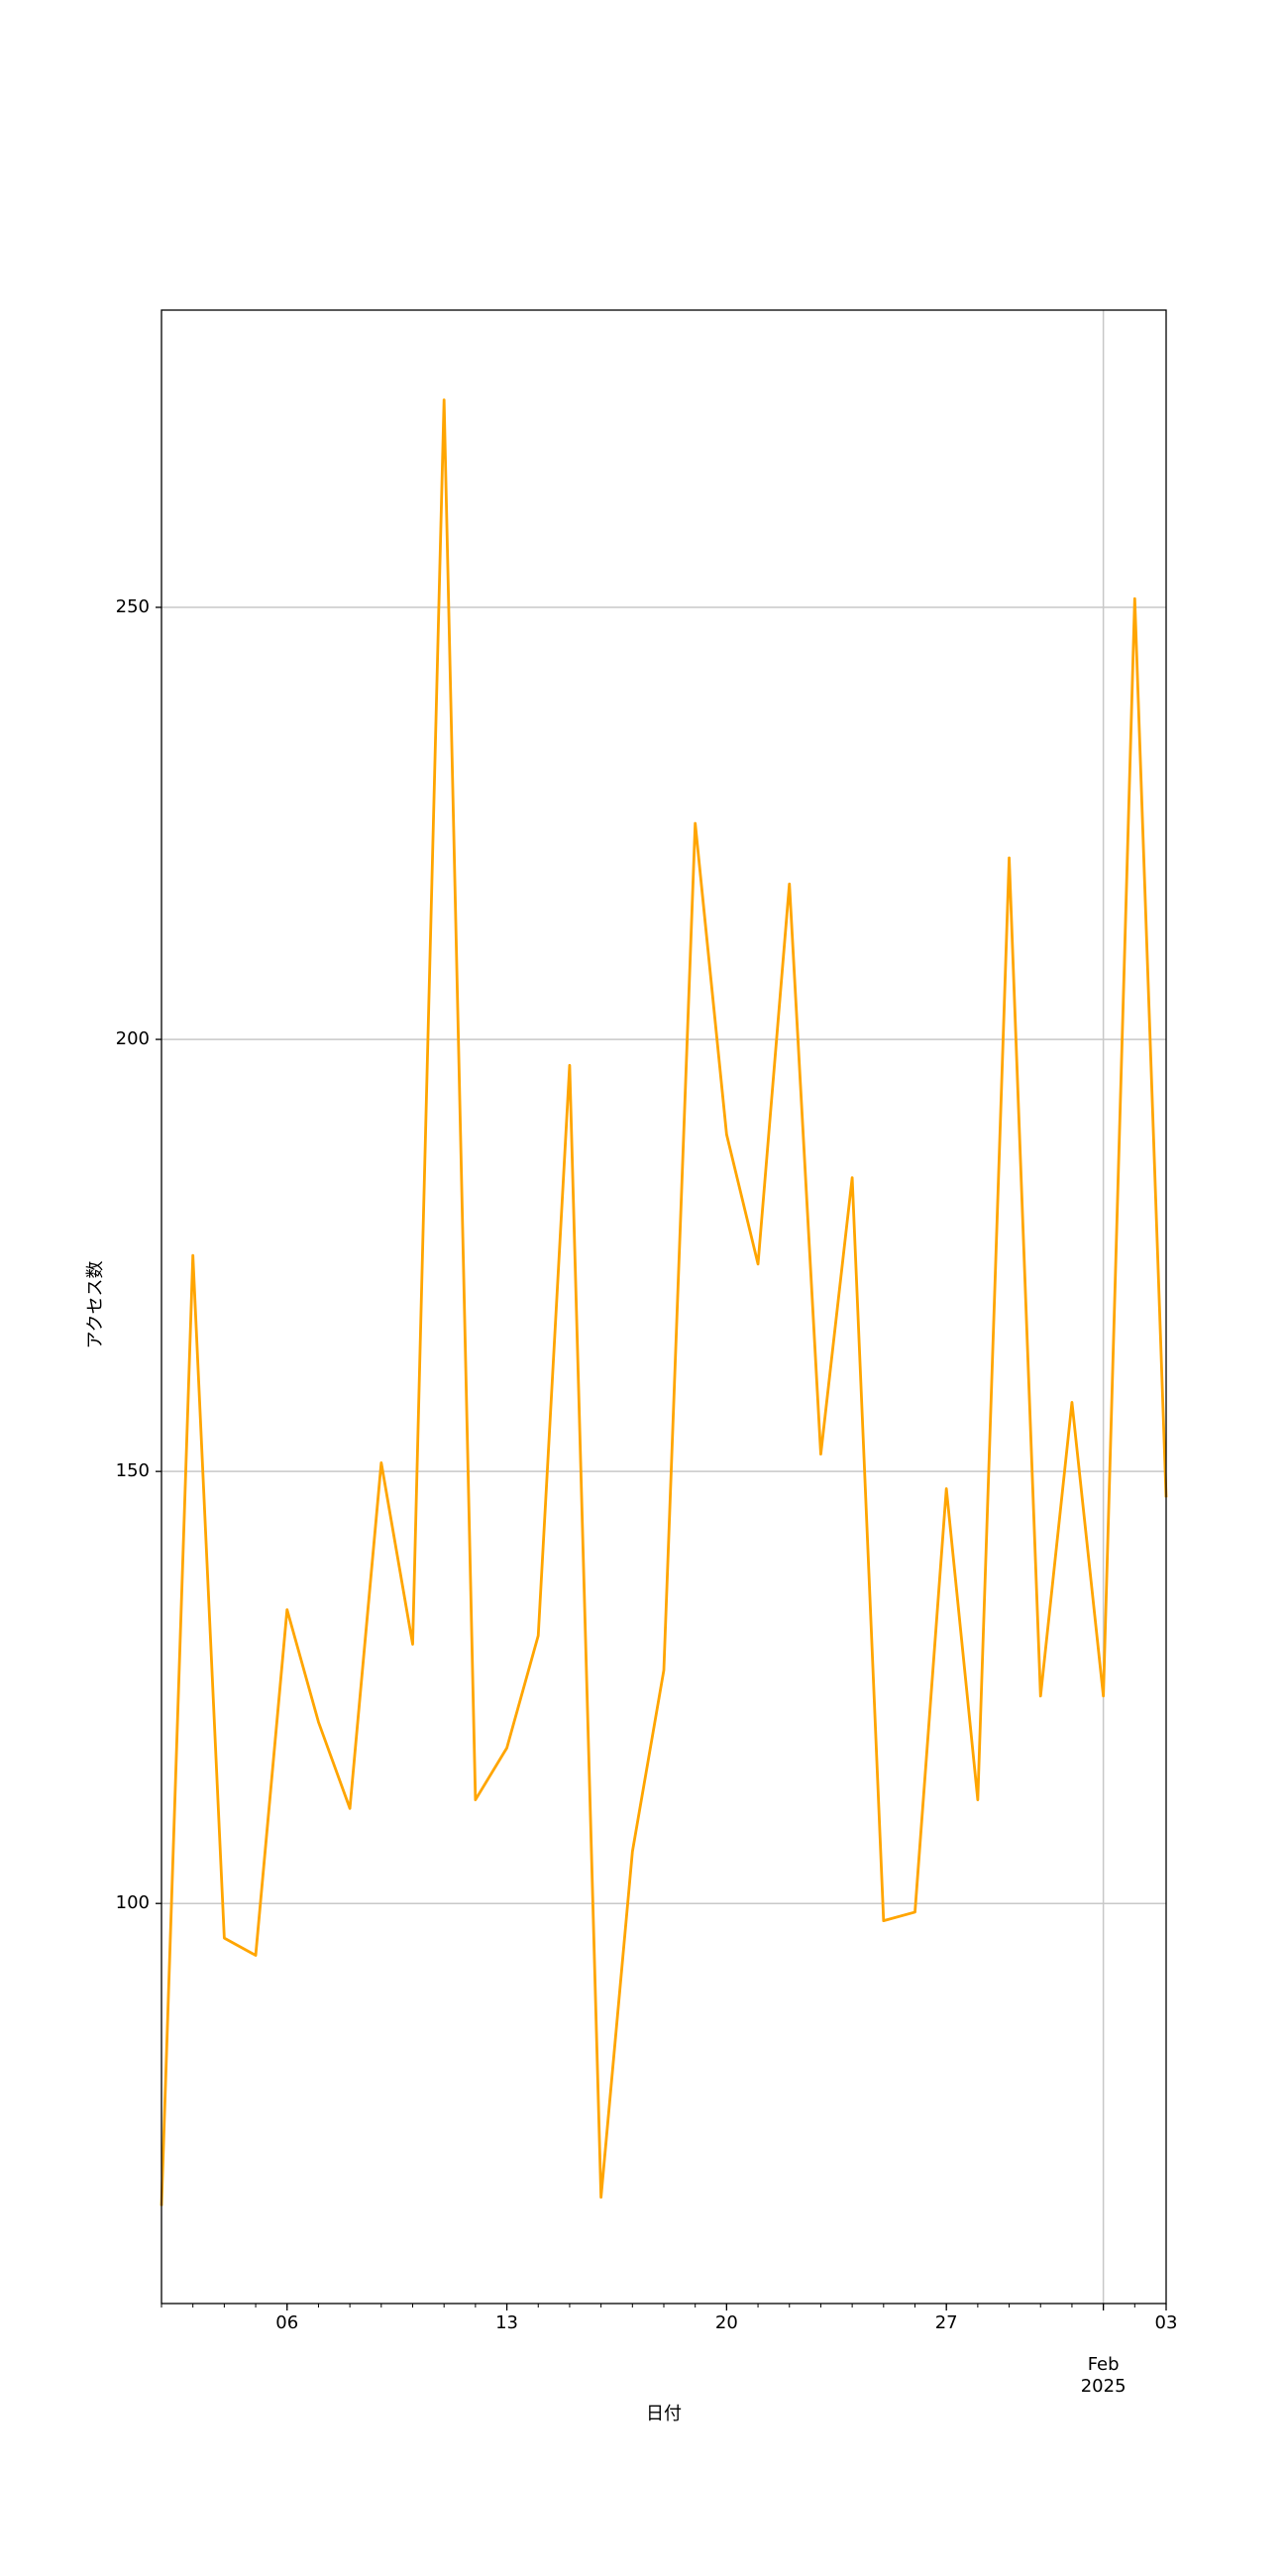 The height and width of the screenshot is (2576, 1288). I want to click on x-axis-label: 日付, so click(664, 2414).